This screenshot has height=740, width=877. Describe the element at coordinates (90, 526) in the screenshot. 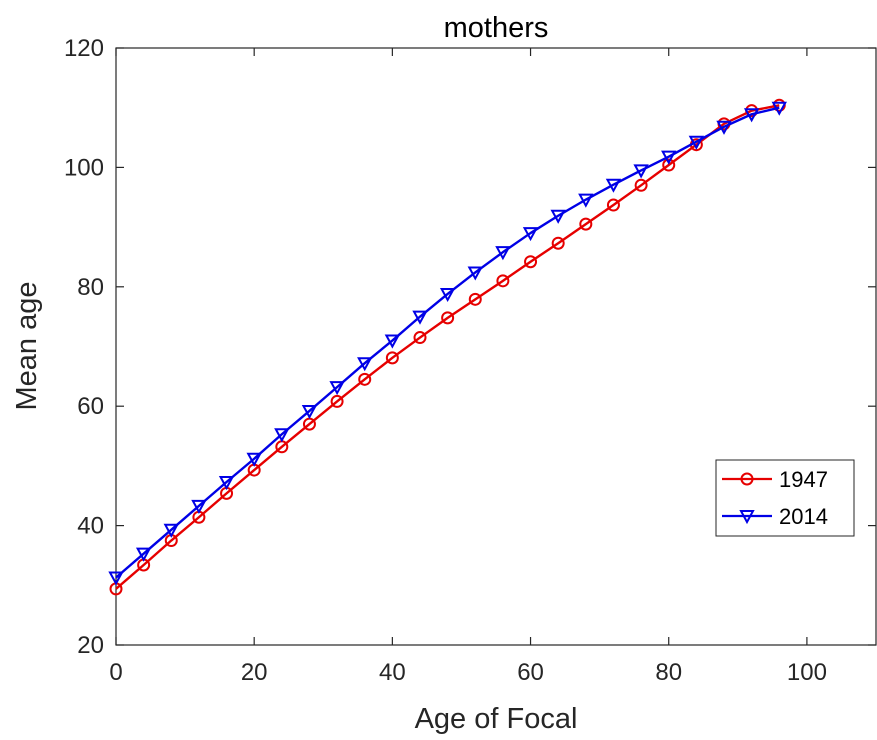

I see `y-tick-label: 40` at that location.